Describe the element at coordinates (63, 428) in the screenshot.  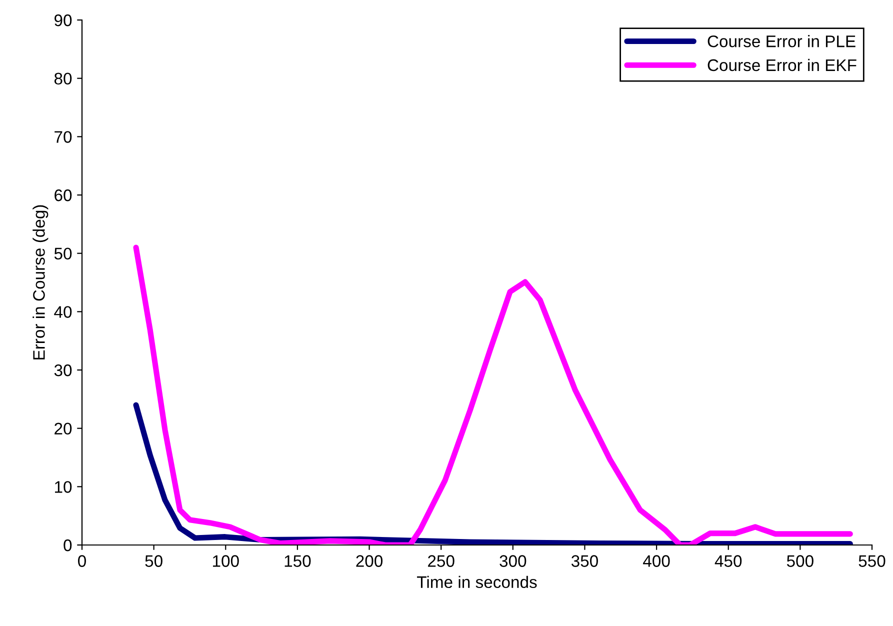
I see `y-tick-label: 20` at that location.